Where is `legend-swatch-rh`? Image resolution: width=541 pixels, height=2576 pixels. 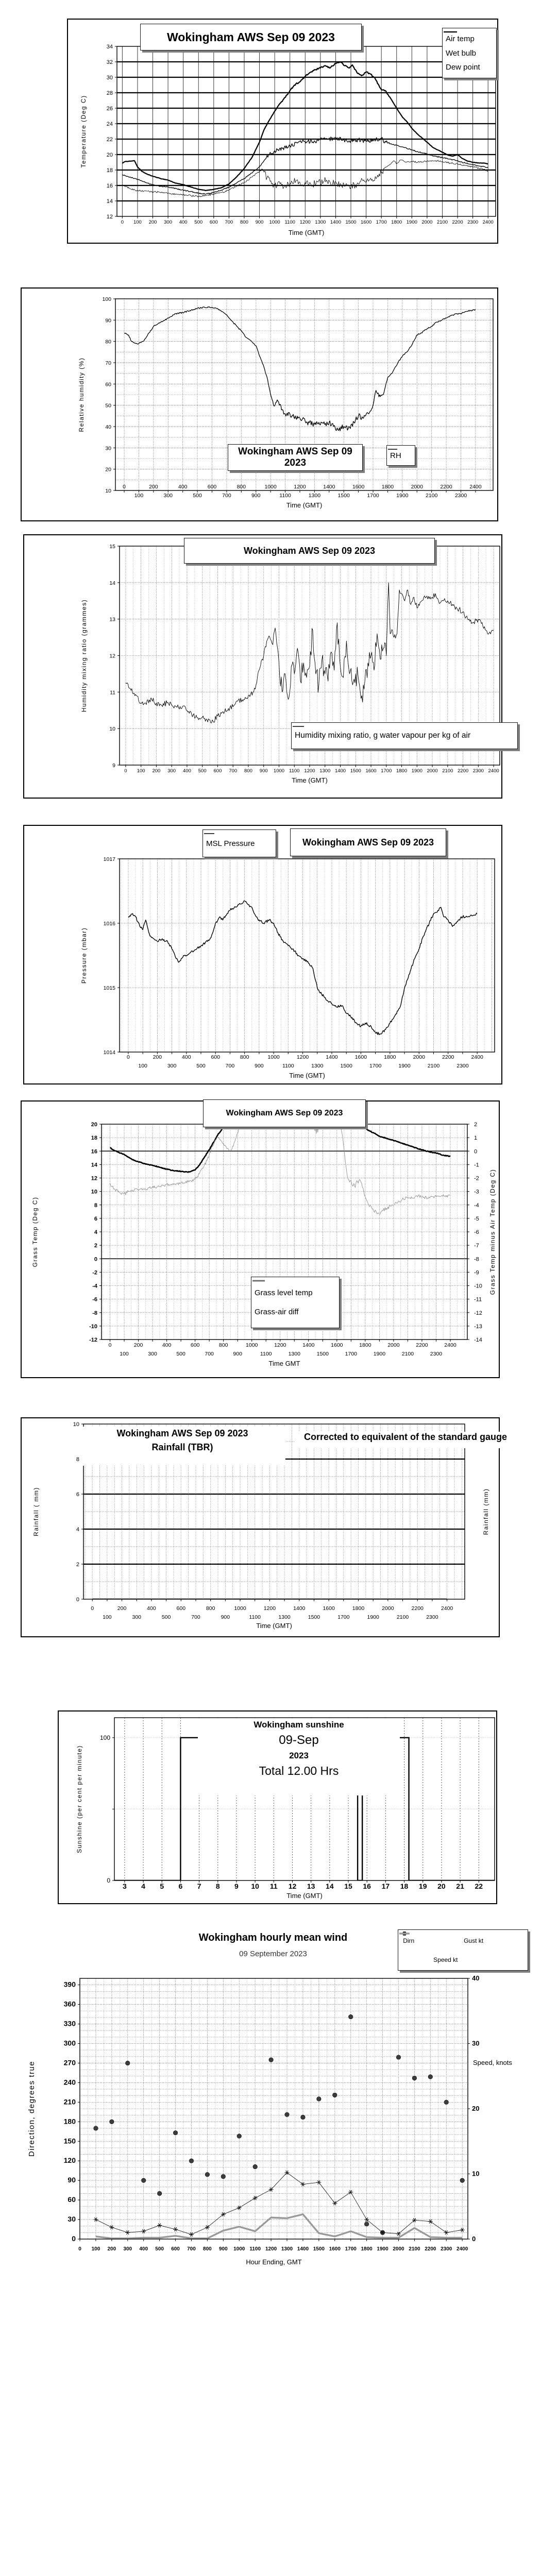
legend-swatch-rh is located at coordinates (392, 449).